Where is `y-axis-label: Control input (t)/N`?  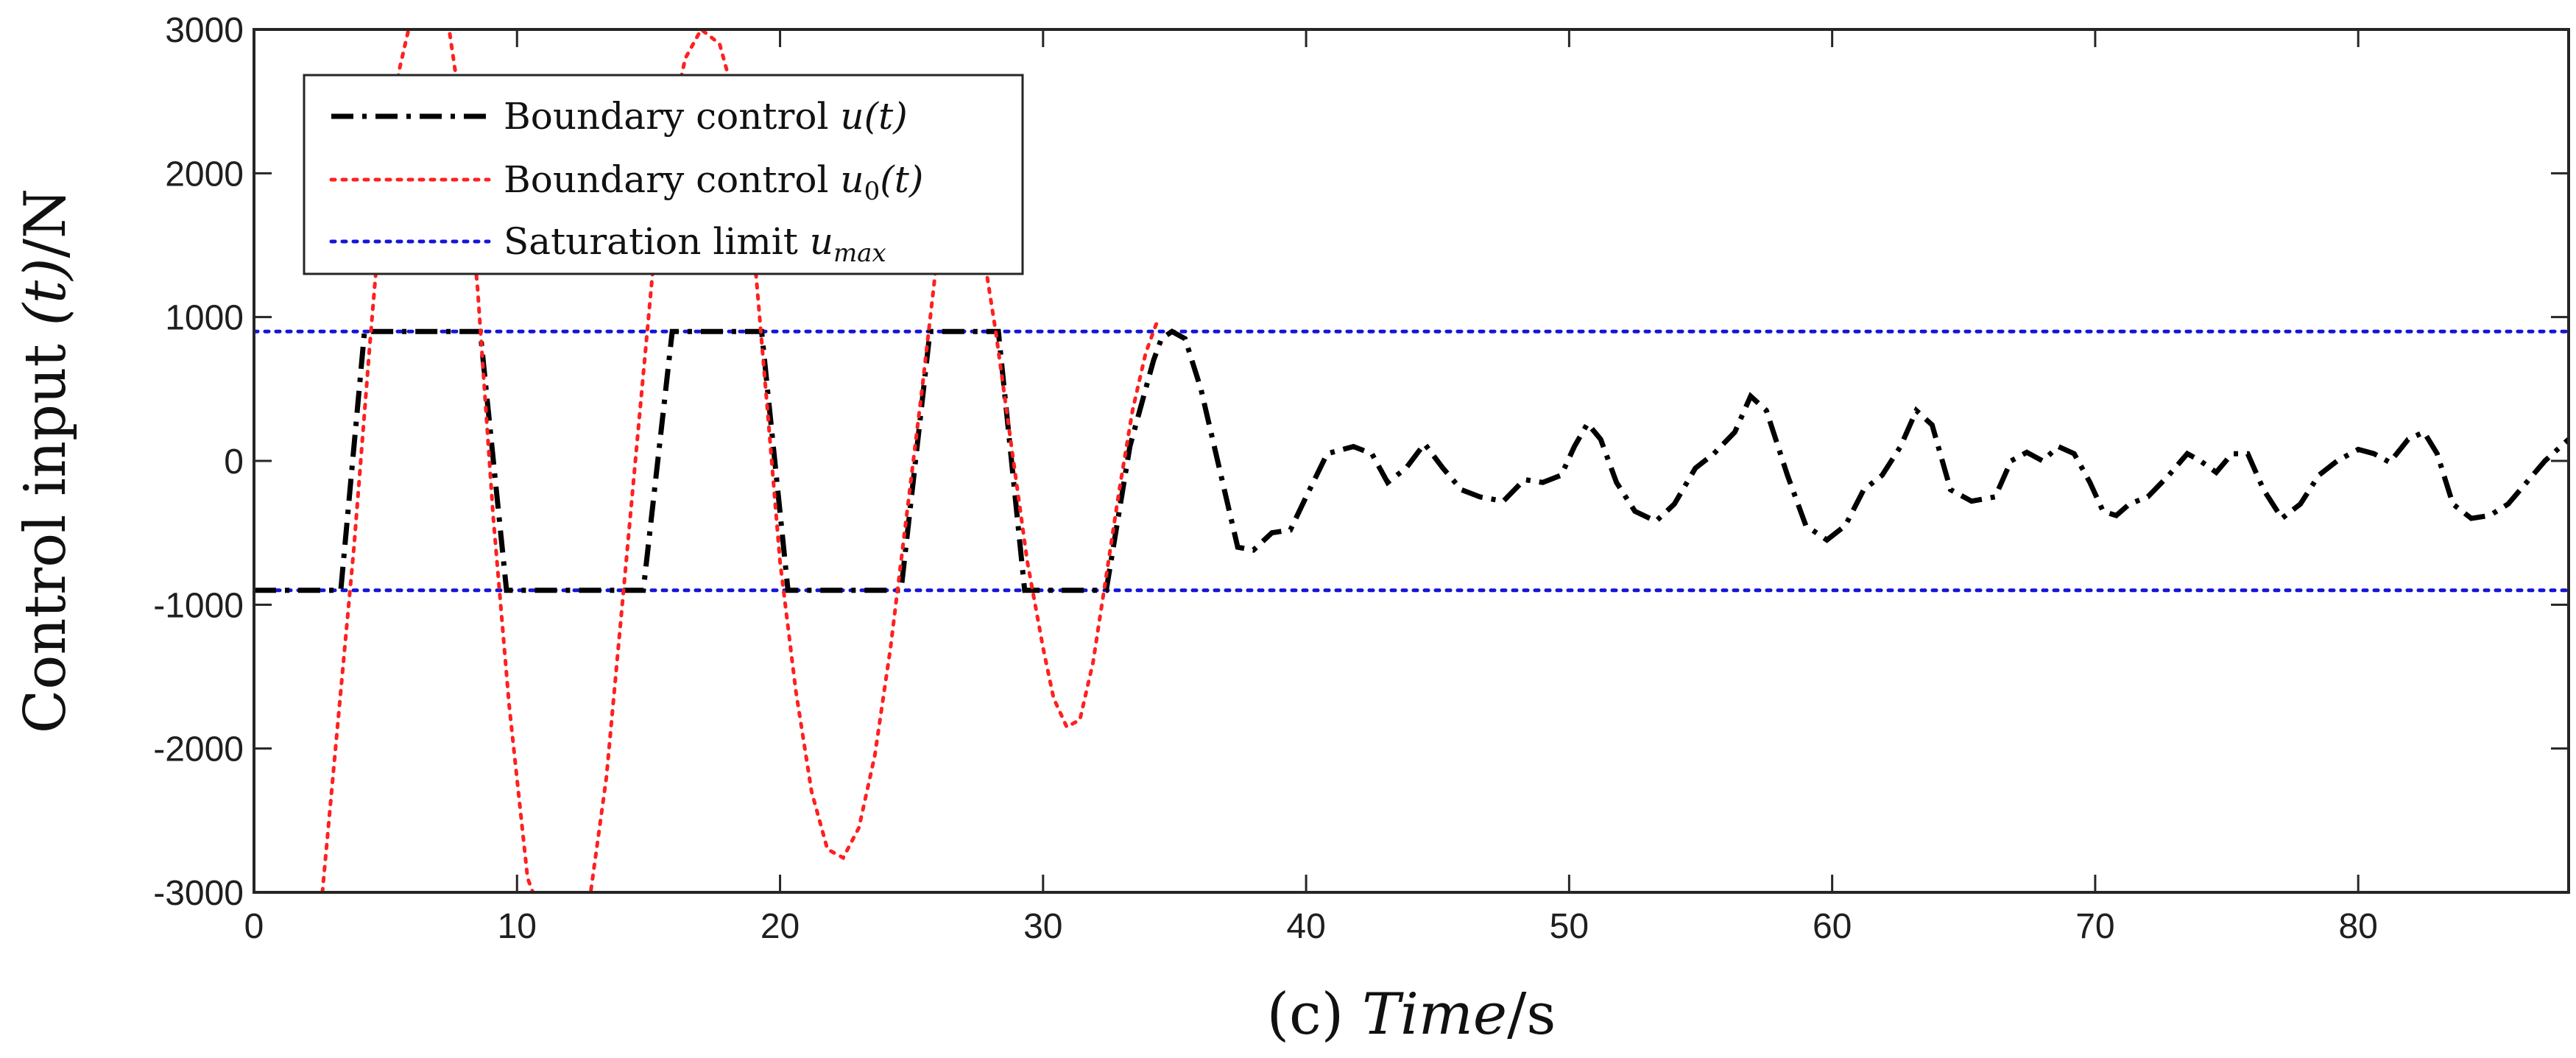
y-axis-label: Control input (t)/N is located at coordinates (46, 461).